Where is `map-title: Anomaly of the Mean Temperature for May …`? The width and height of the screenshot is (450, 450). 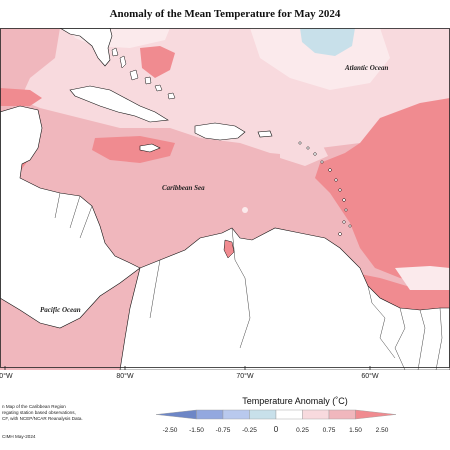 map-title: Anomaly of the Mean Temperature for May … is located at coordinates (225, 14).